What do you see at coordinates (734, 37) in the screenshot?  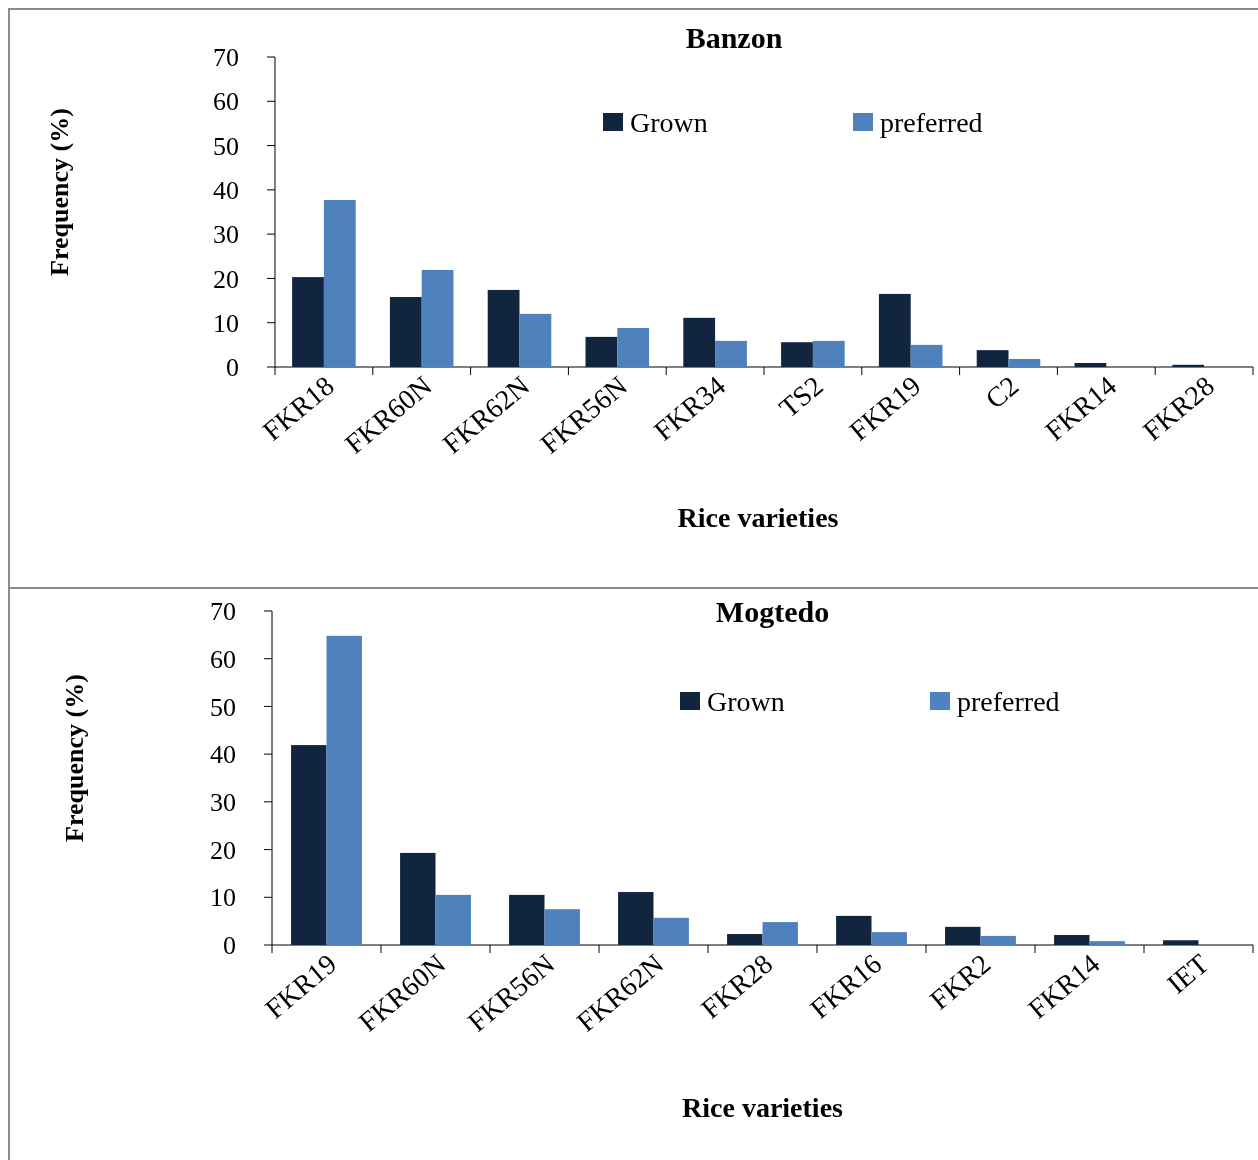 I see `chart-title: Banzon` at bounding box center [734, 37].